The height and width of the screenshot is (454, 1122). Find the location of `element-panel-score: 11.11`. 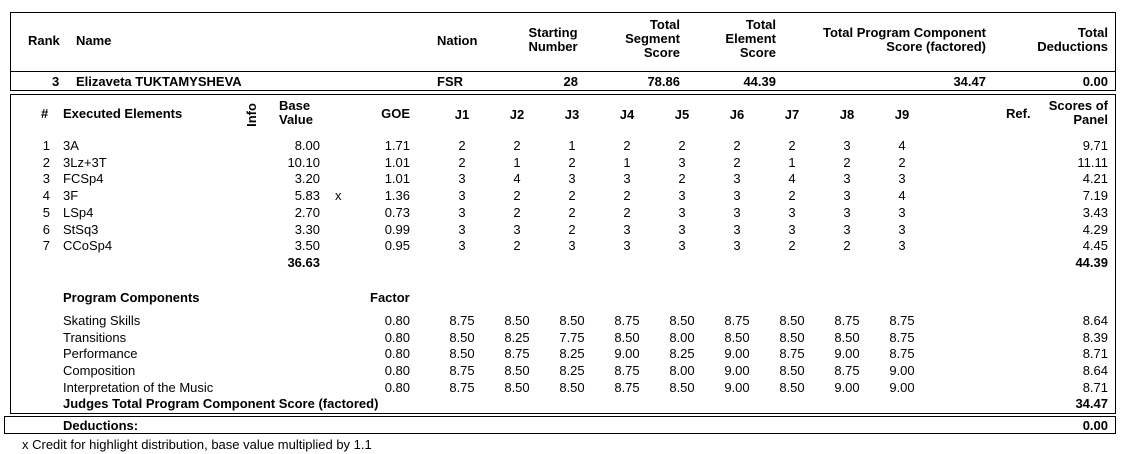

element-panel-score: 11.11 is located at coordinates (1092, 162).